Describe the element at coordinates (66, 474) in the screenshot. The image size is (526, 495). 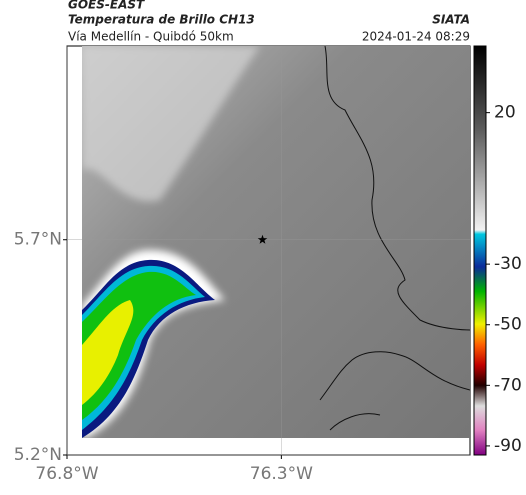
I see `x-tick-label: 76.8°W` at that location.